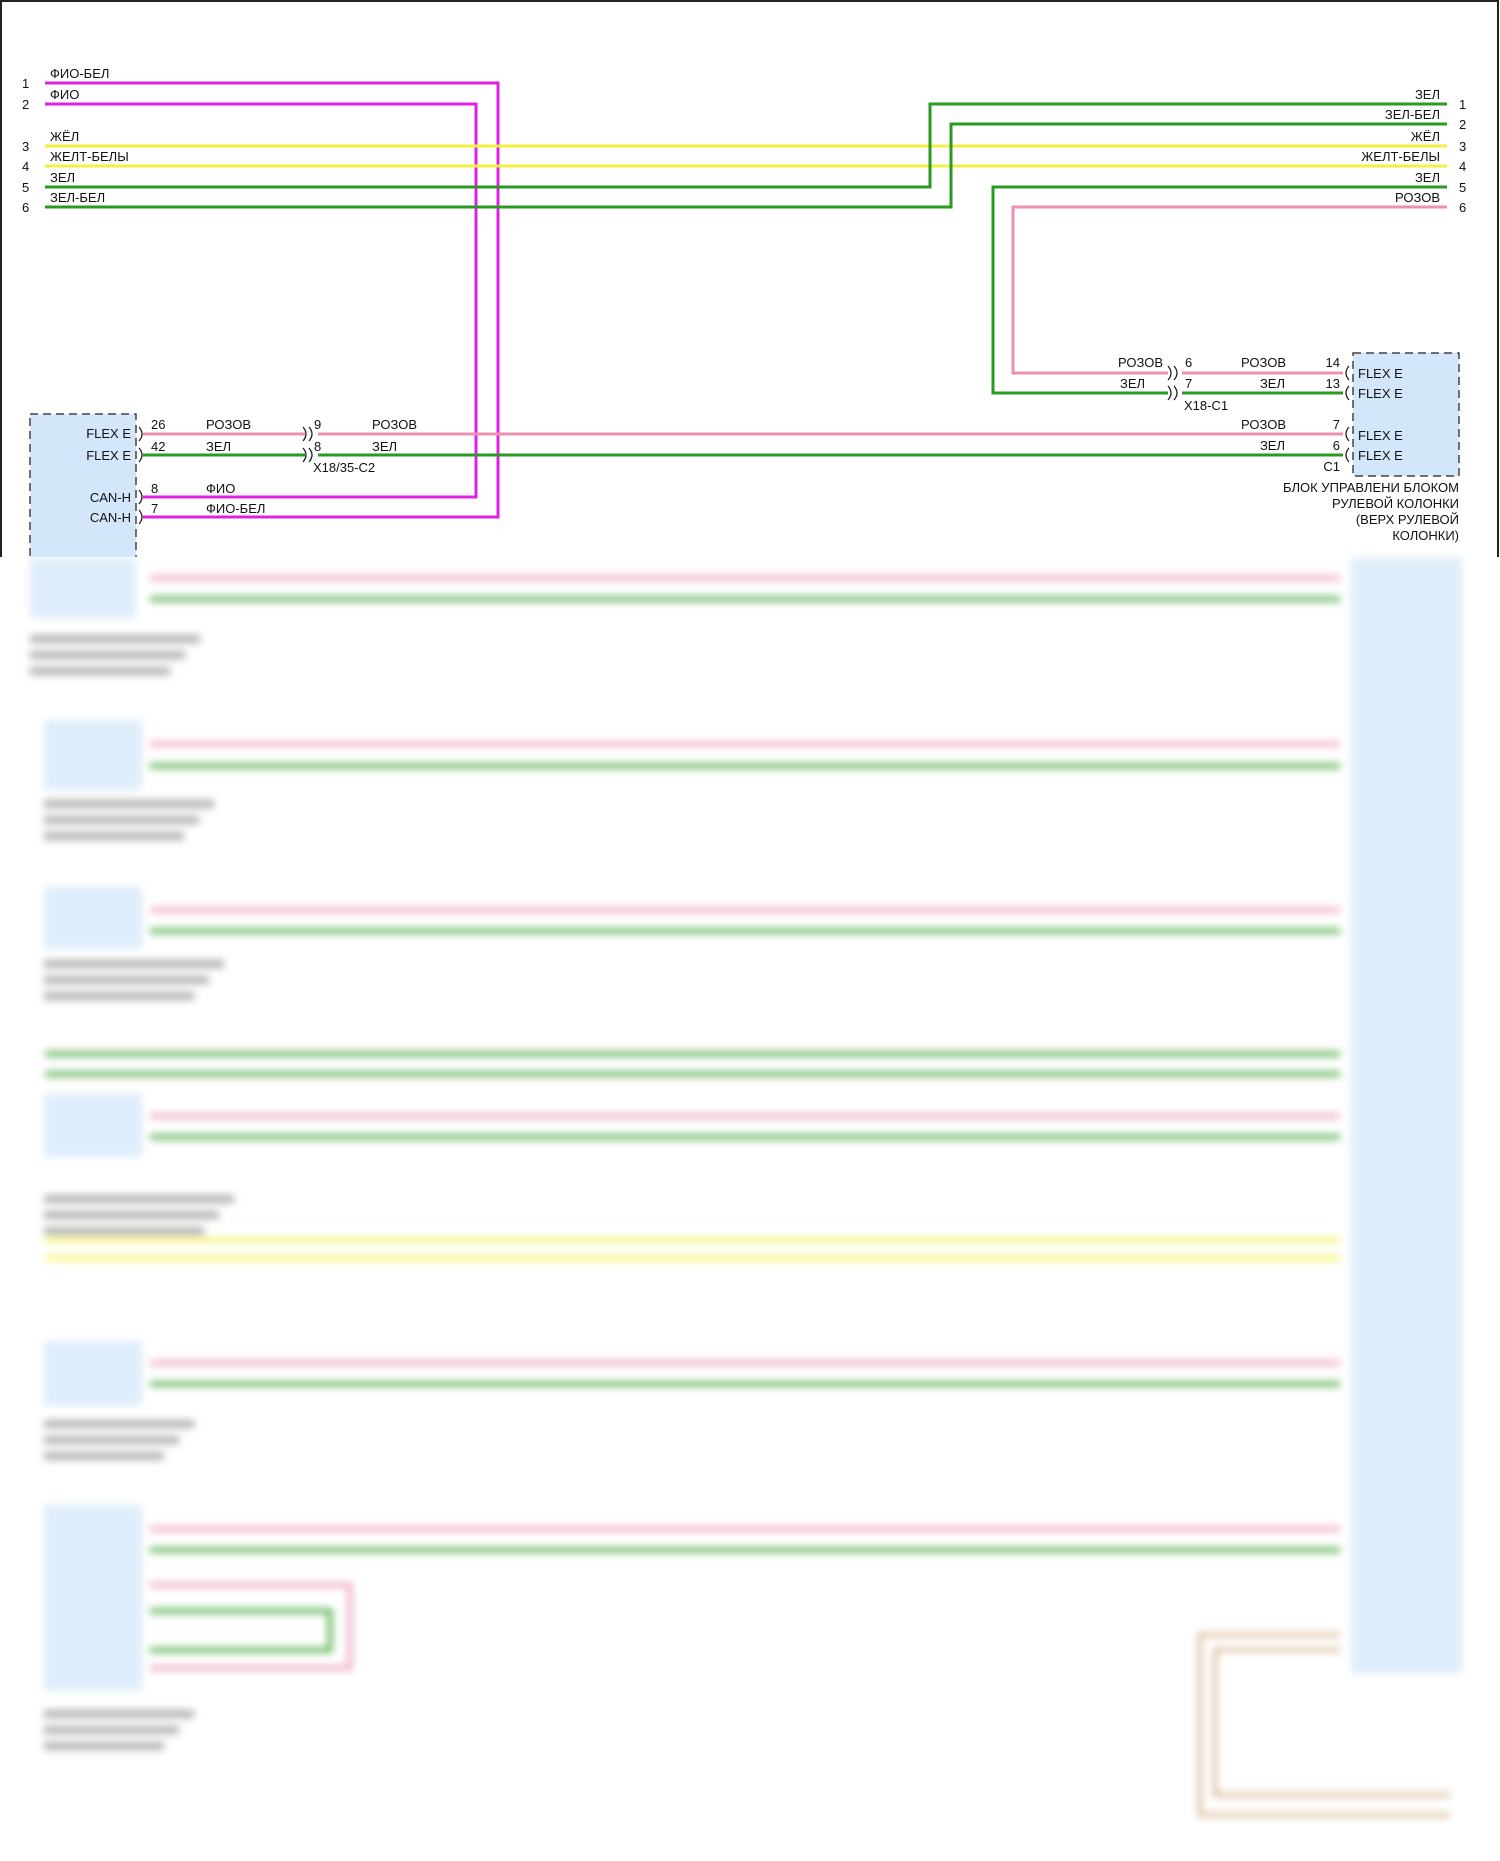  I want to click on wire-fio-bel, so click(272, 300).